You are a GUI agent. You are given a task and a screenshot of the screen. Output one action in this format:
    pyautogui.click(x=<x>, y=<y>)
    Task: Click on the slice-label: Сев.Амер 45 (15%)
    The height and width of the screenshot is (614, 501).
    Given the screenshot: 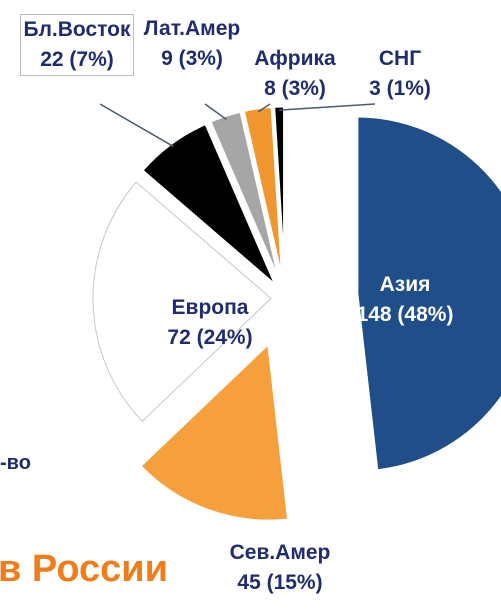 What is the action you would take?
    pyautogui.click(x=280, y=568)
    